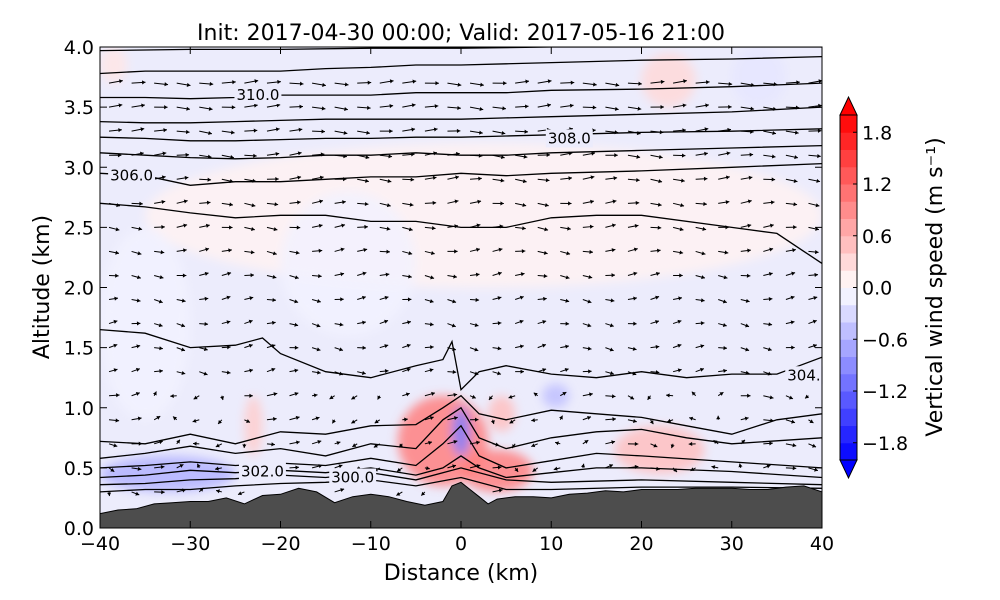 Image resolution: width=1000 pixels, height=600 pixels. I want to click on x-tick-label: 0, so click(461, 544).